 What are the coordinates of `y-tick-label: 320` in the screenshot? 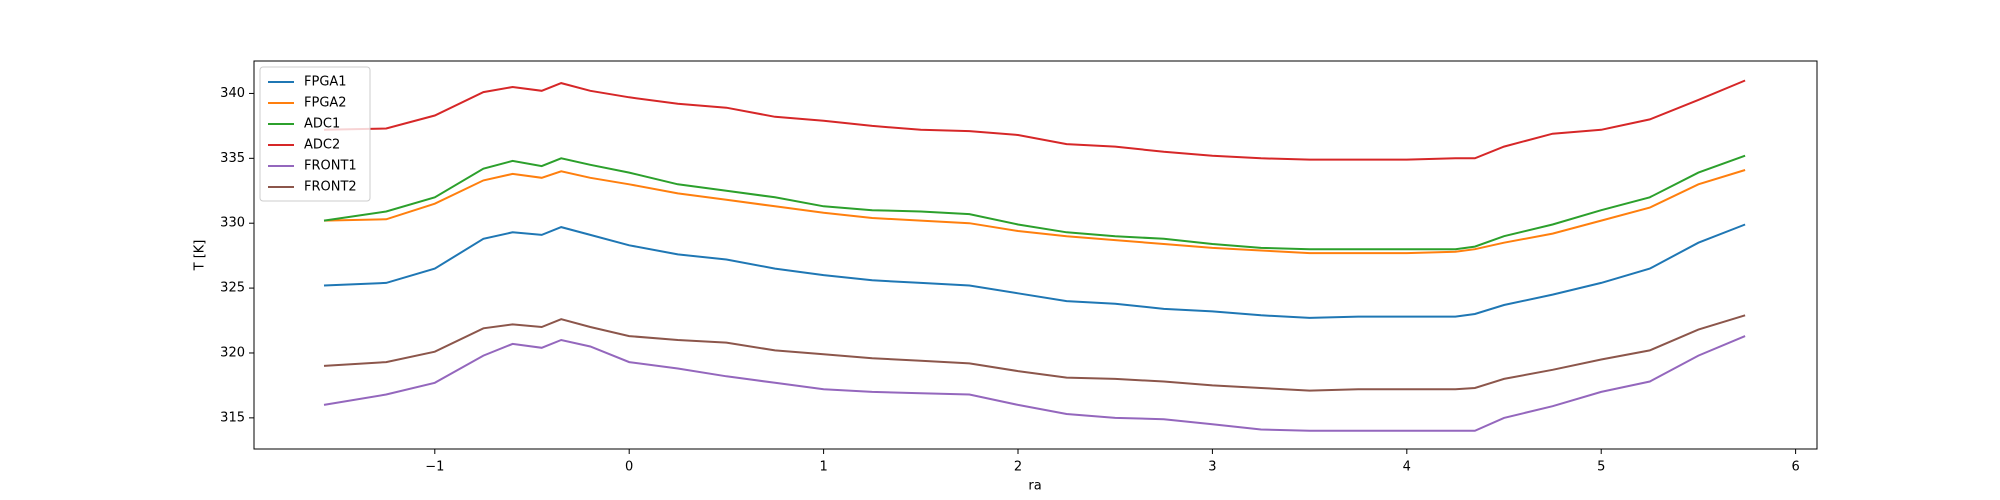 It's located at (232, 352).